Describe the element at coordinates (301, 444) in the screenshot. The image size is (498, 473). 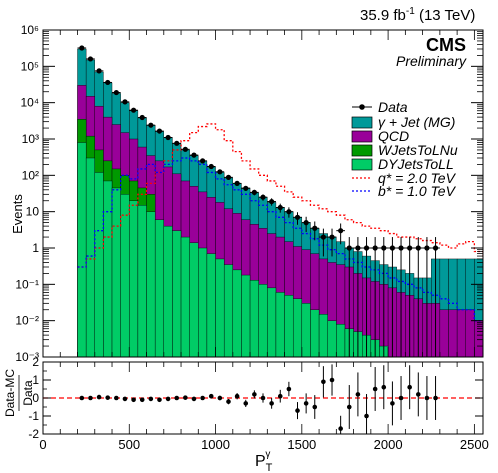
I see `x-tick-label: 1500` at that location.